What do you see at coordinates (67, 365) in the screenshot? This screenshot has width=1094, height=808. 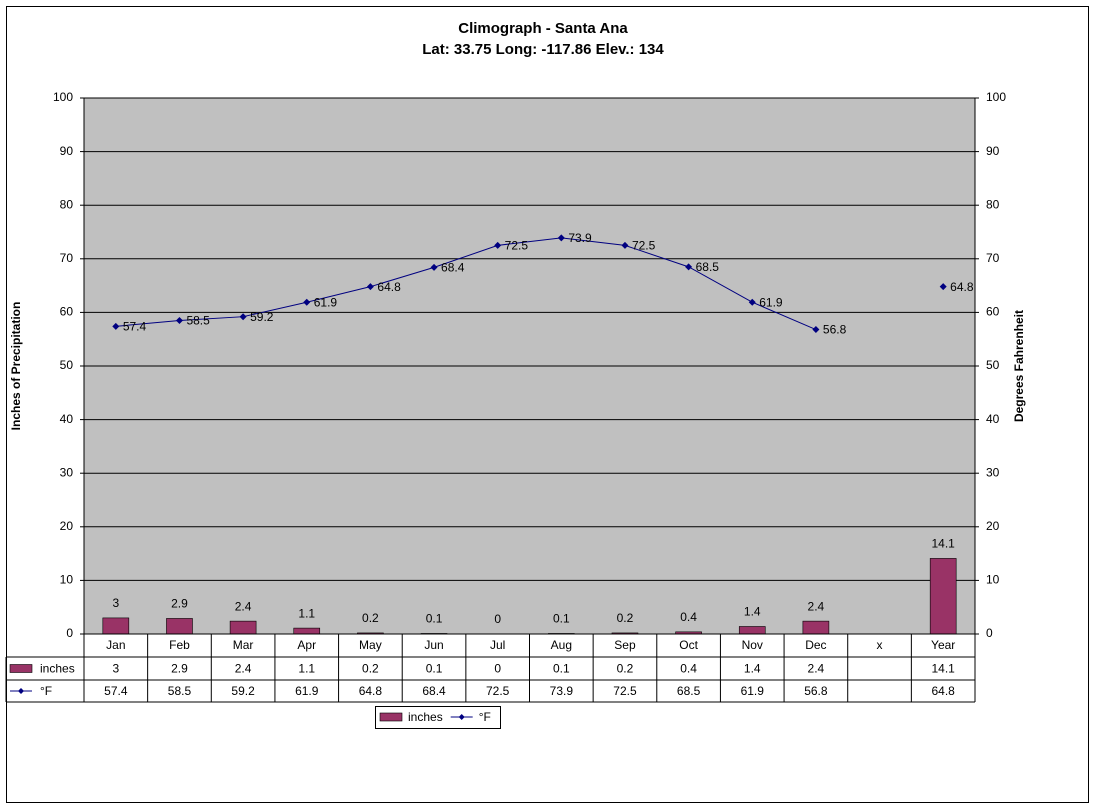 I see `y-tick-label: 50` at bounding box center [67, 365].